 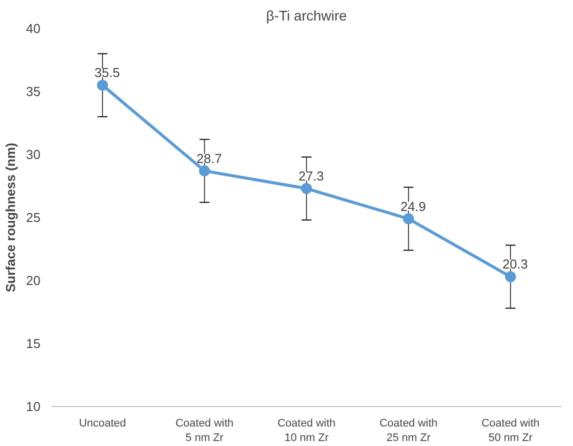 What do you see at coordinates (33, 154) in the screenshot?
I see `y-tick-label: 30` at bounding box center [33, 154].